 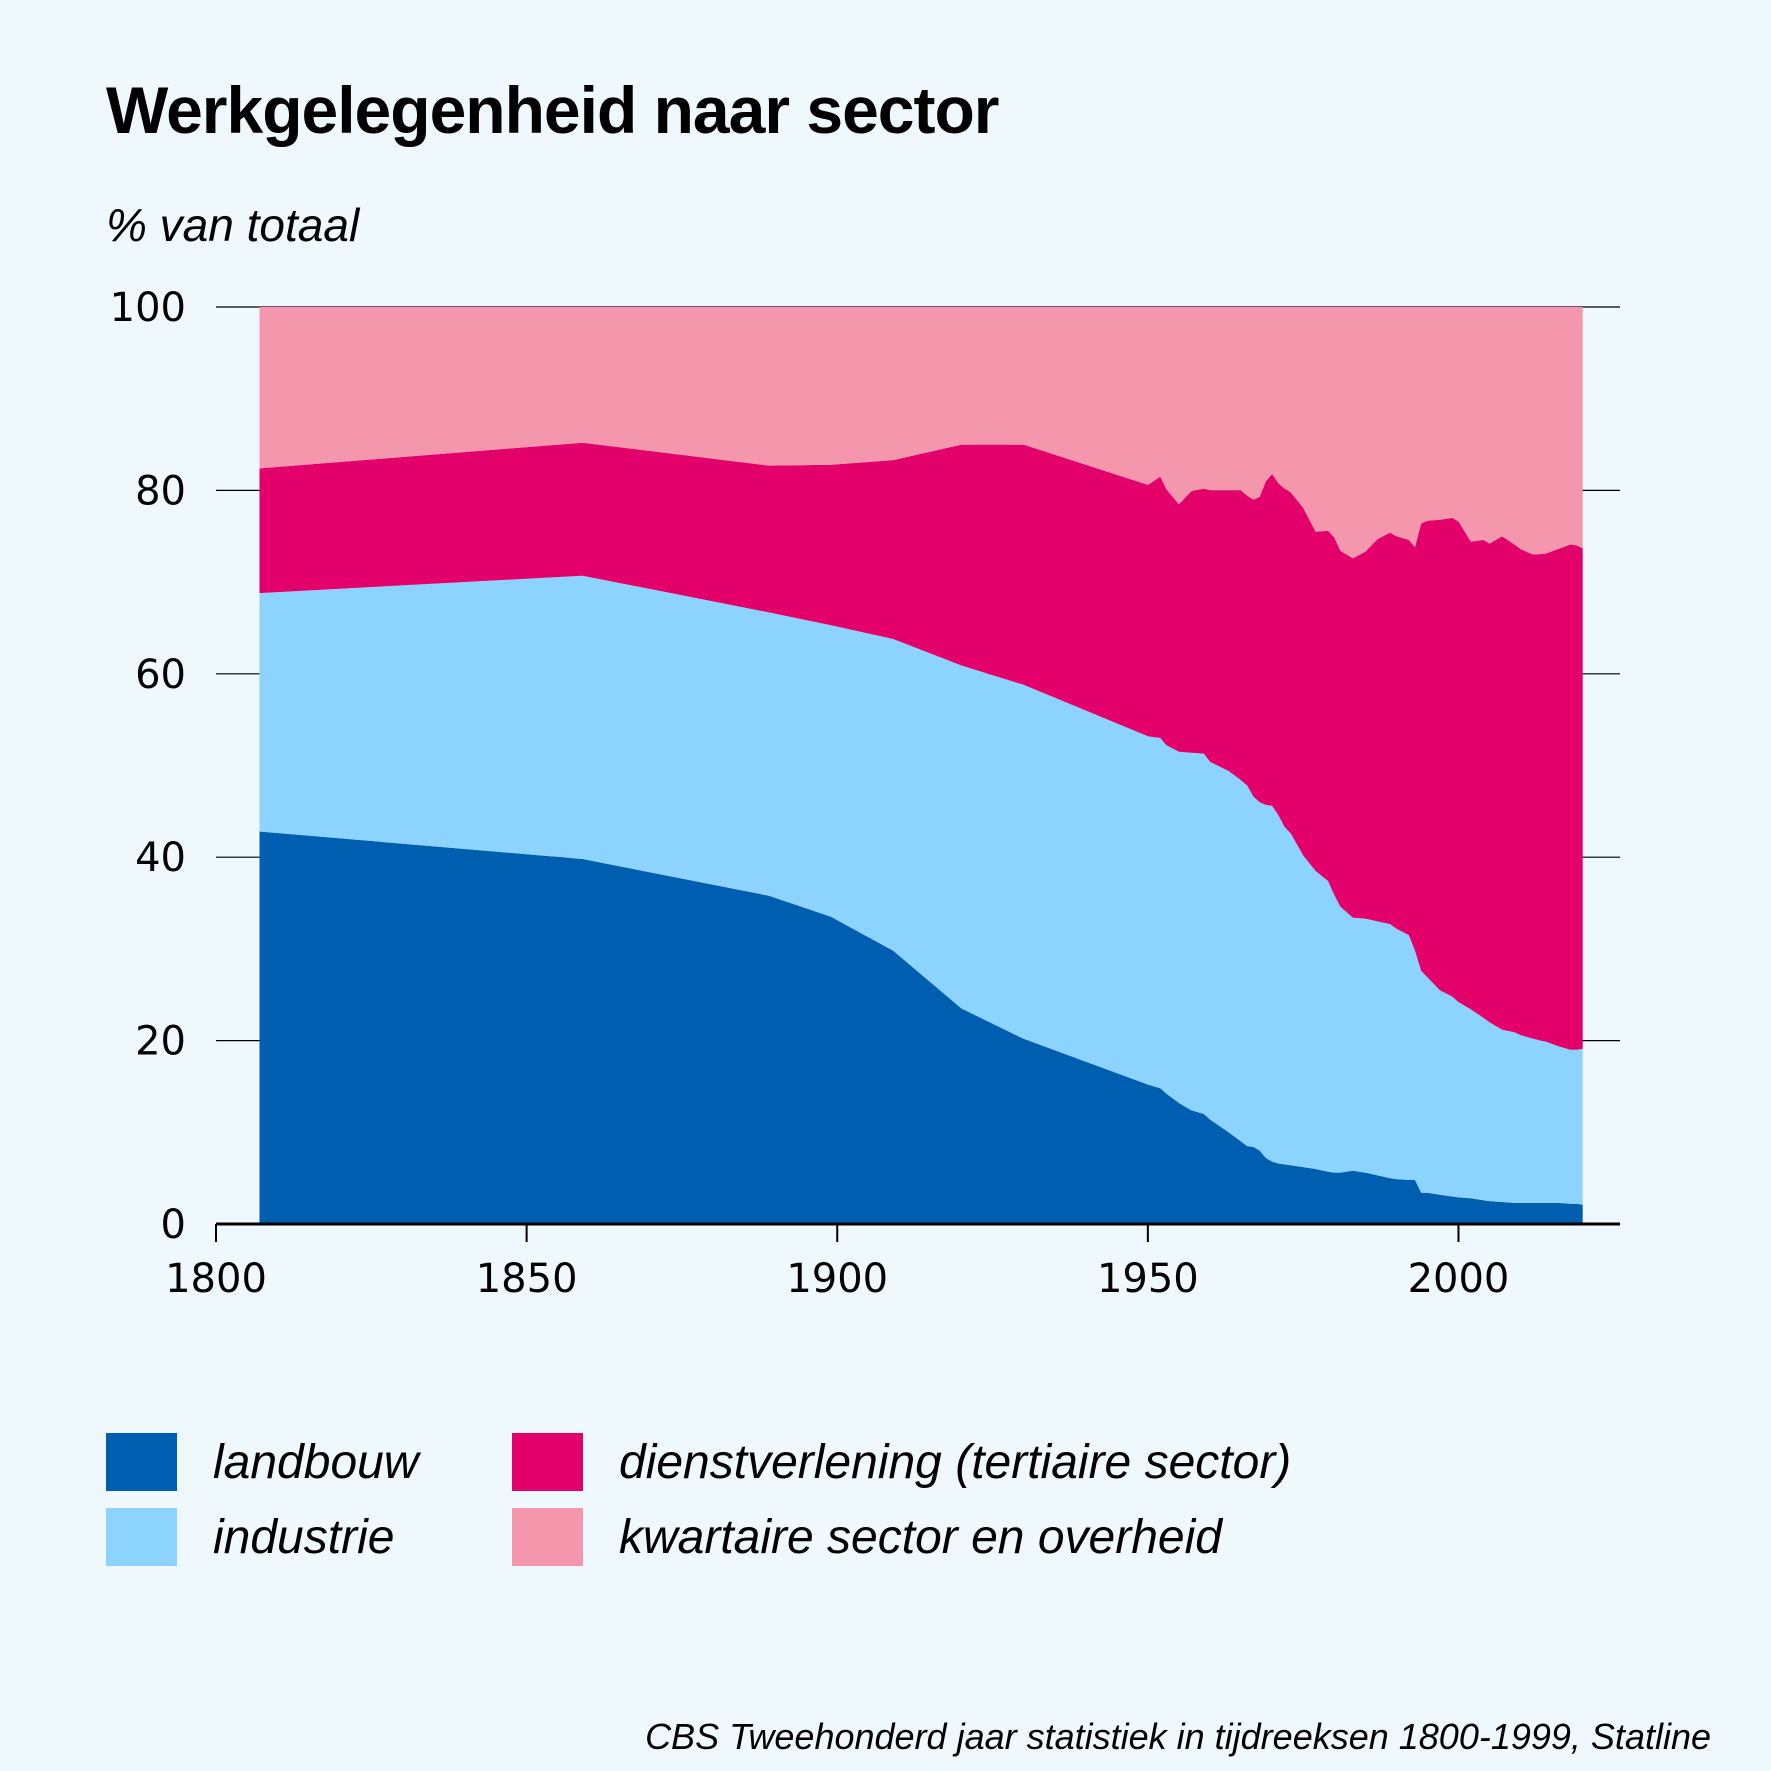 What do you see at coordinates (547, 1462) in the screenshot?
I see `legend-swatch-dienstverlening` at bounding box center [547, 1462].